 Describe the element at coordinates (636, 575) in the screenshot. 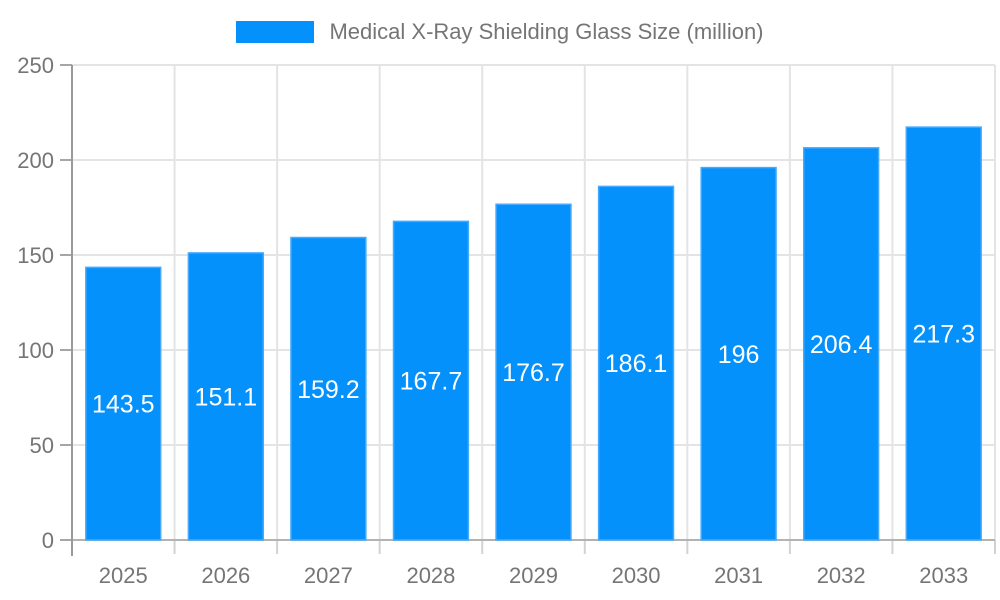

I see `x-tick-label: 2030` at that location.